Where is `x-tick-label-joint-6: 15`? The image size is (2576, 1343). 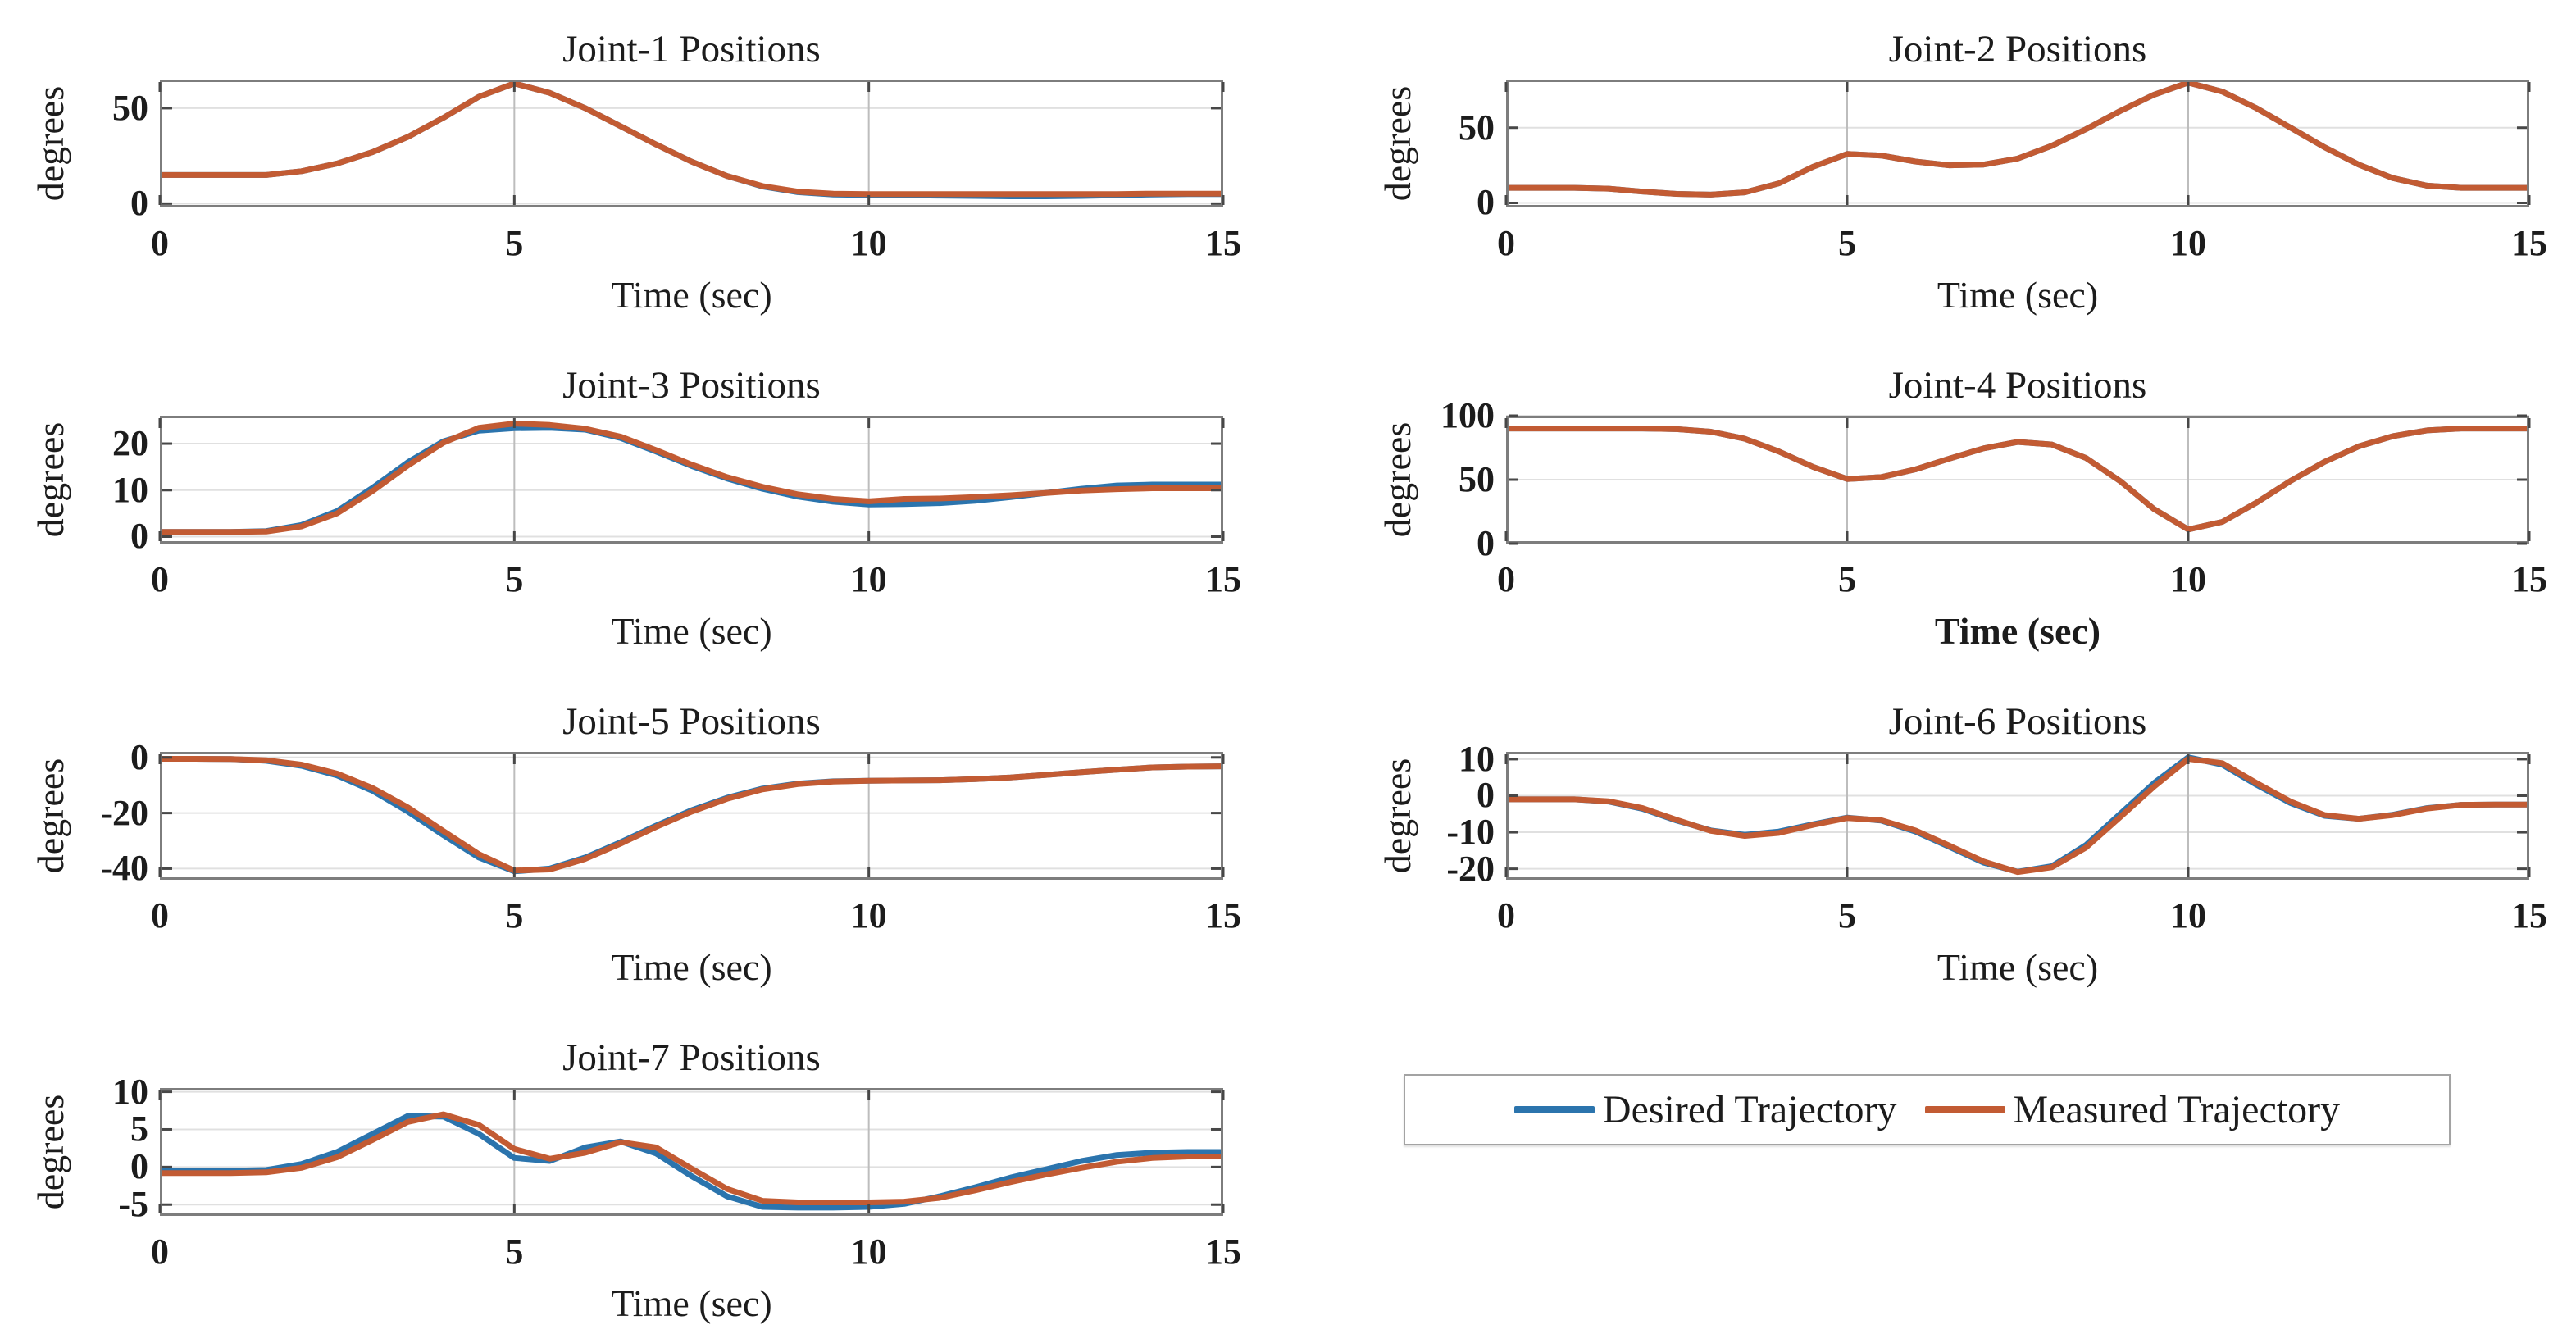 x-tick-label-joint-6: 15 is located at coordinates (2529, 915).